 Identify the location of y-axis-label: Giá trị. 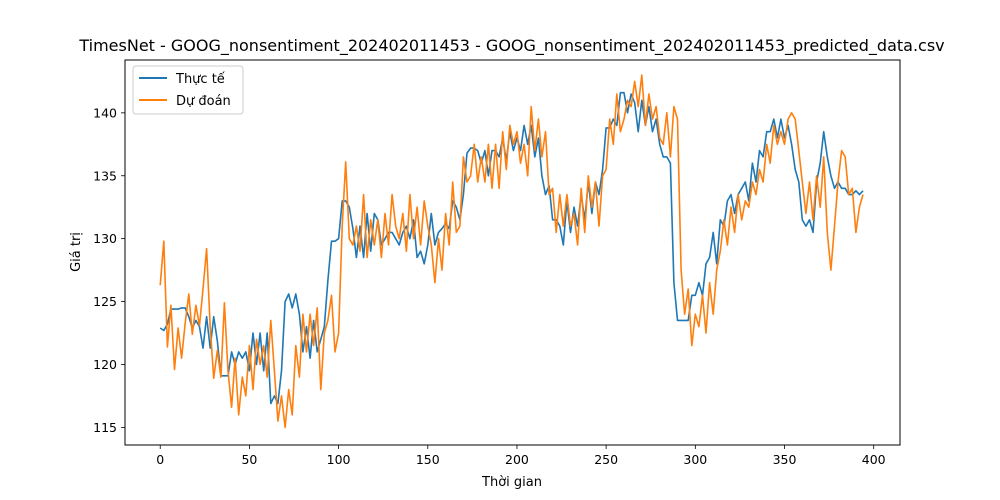
(76, 252).